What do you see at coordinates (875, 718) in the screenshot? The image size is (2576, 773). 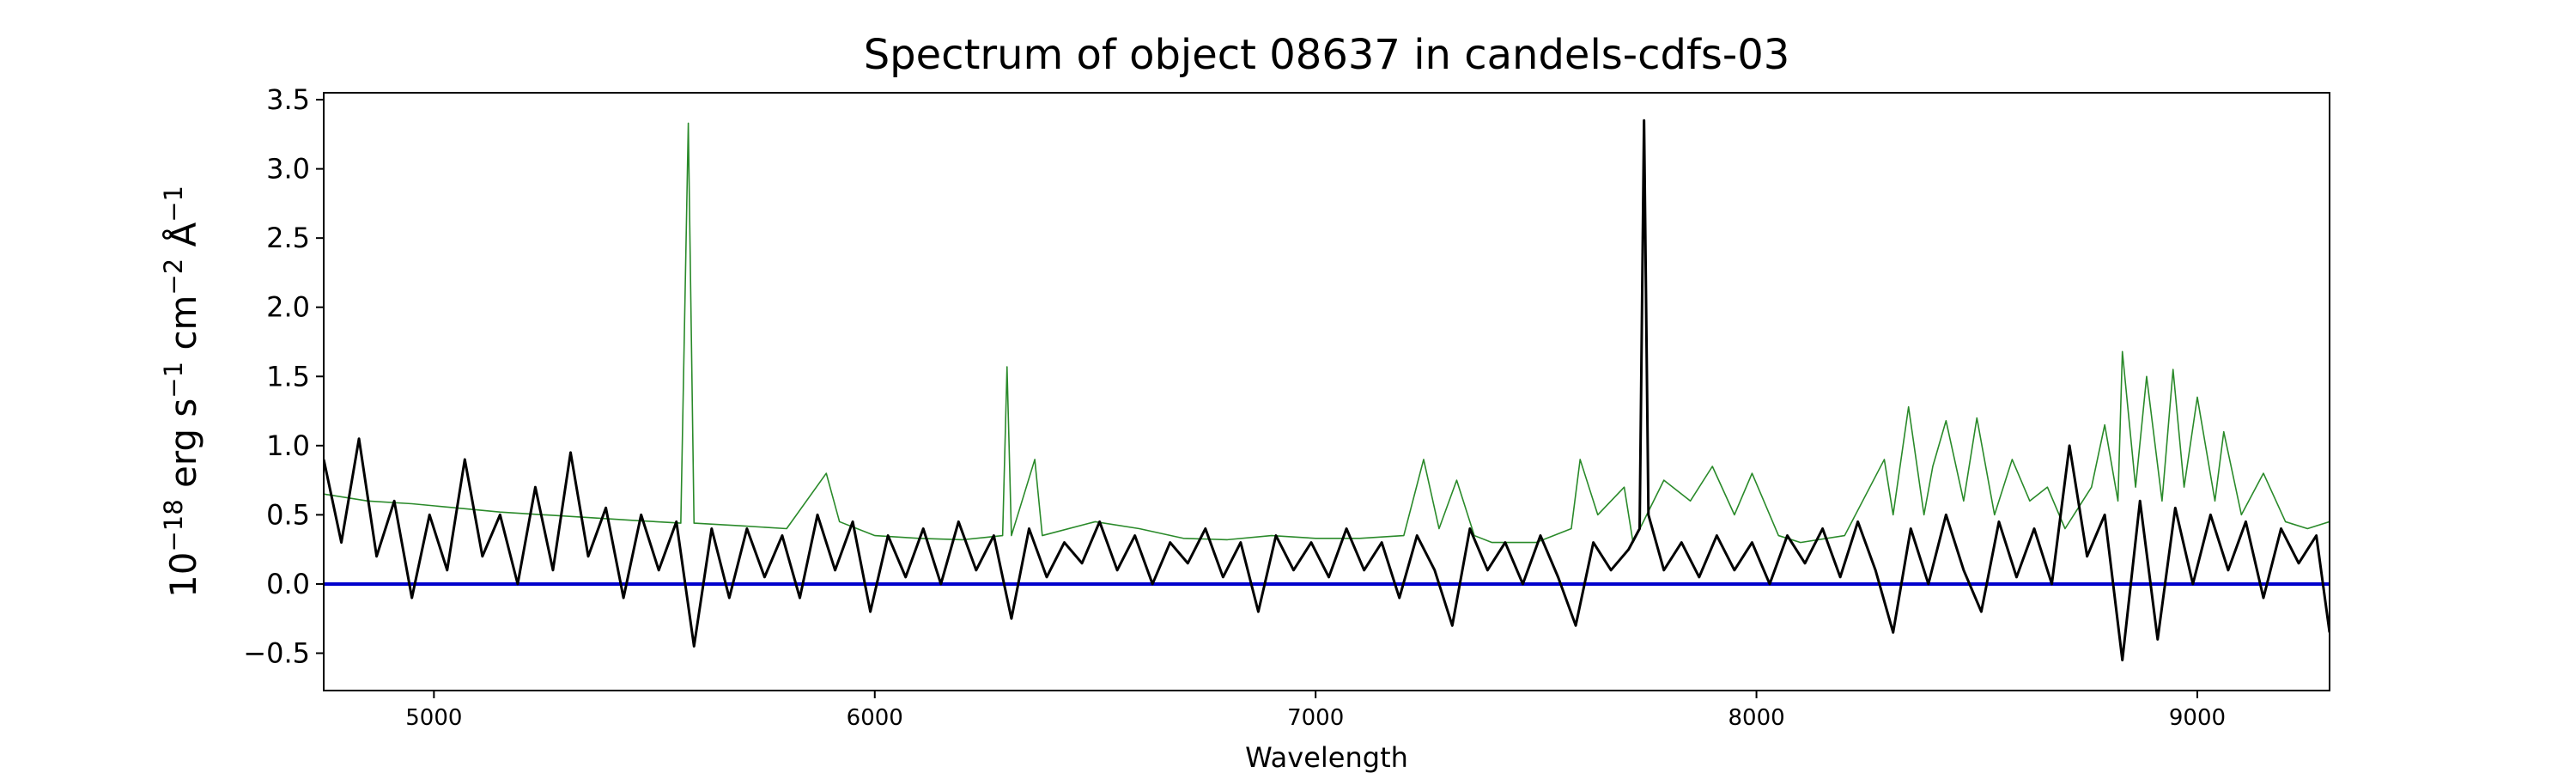 I see `x-tick-label: 6000` at bounding box center [875, 718].